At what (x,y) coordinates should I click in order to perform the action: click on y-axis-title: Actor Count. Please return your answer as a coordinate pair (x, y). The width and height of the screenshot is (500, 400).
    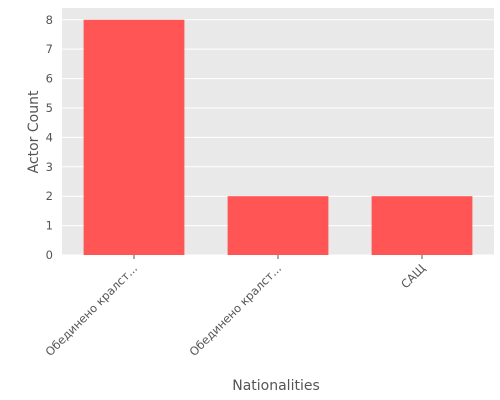
    Looking at the image, I should click on (34, 131).